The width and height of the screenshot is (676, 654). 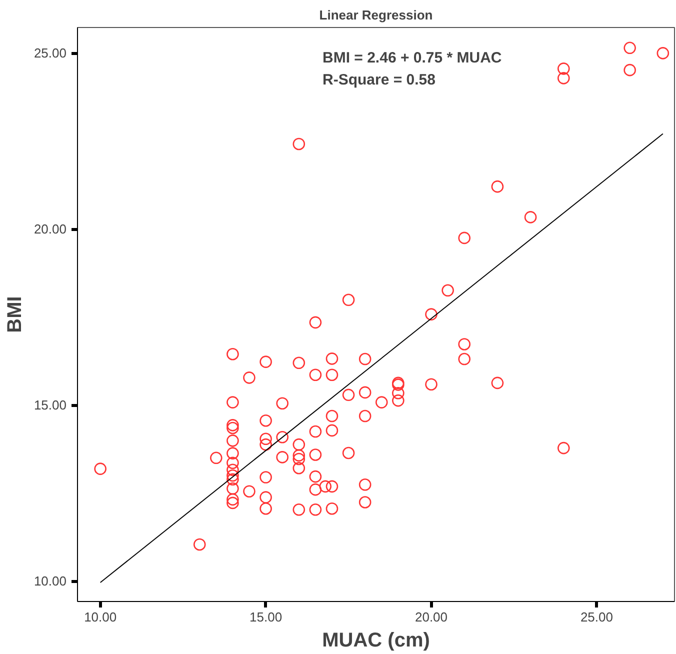 I want to click on y-tick-label: 15.00, so click(x=50, y=405).